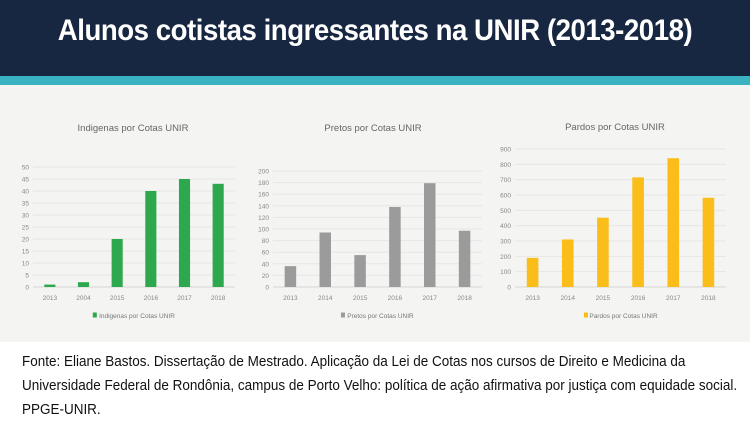 The width and height of the screenshot is (750, 423). I want to click on legend-label: Pretos por Cotas UNIR, so click(380, 316).